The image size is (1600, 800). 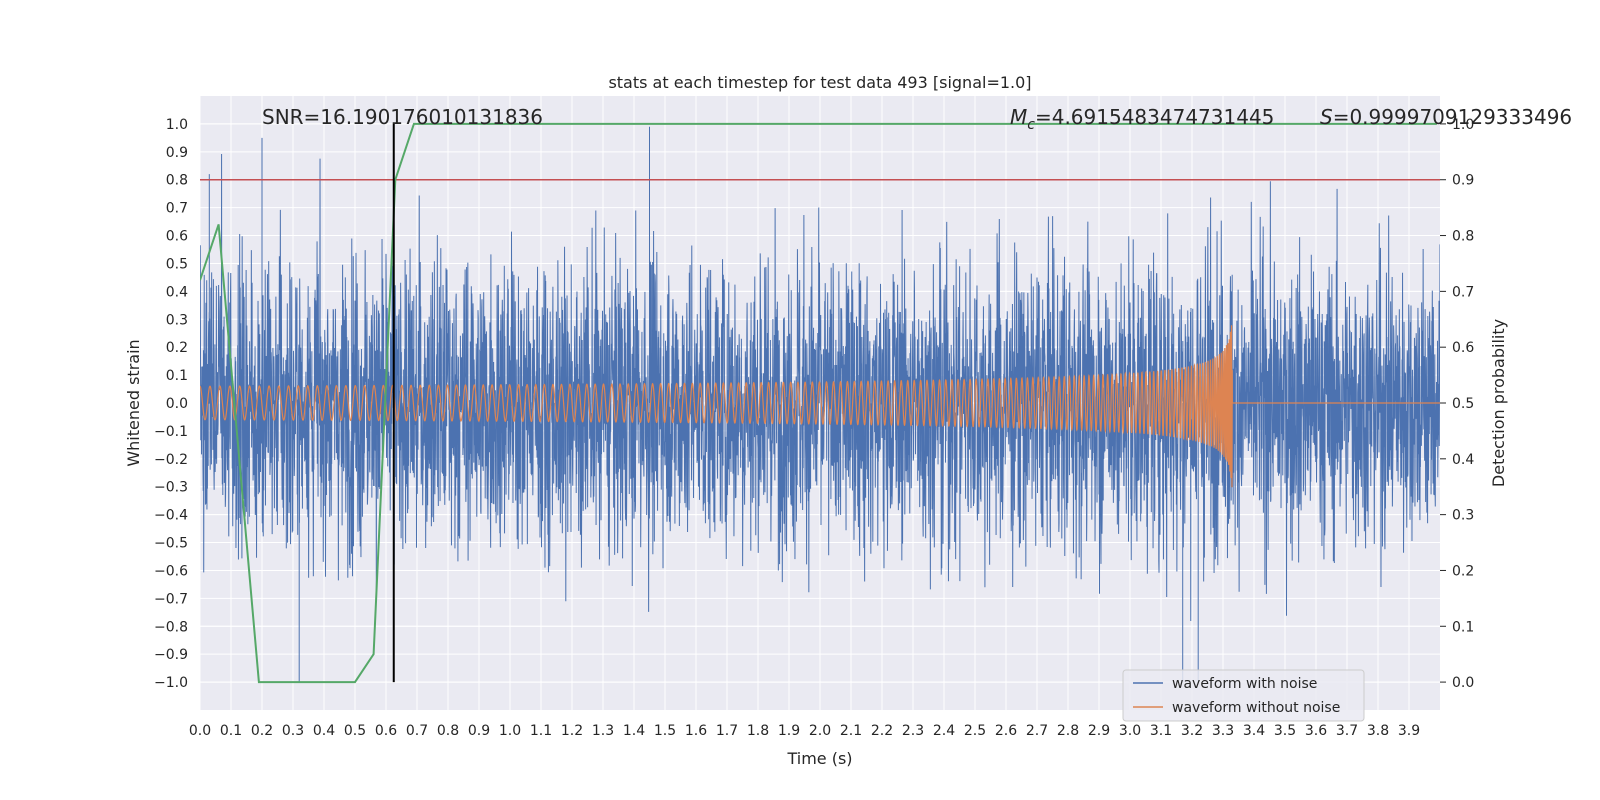 What do you see at coordinates (1099, 731) in the screenshot?
I see `x-tick-label: 2.9` at bounding box center [1099, 731].